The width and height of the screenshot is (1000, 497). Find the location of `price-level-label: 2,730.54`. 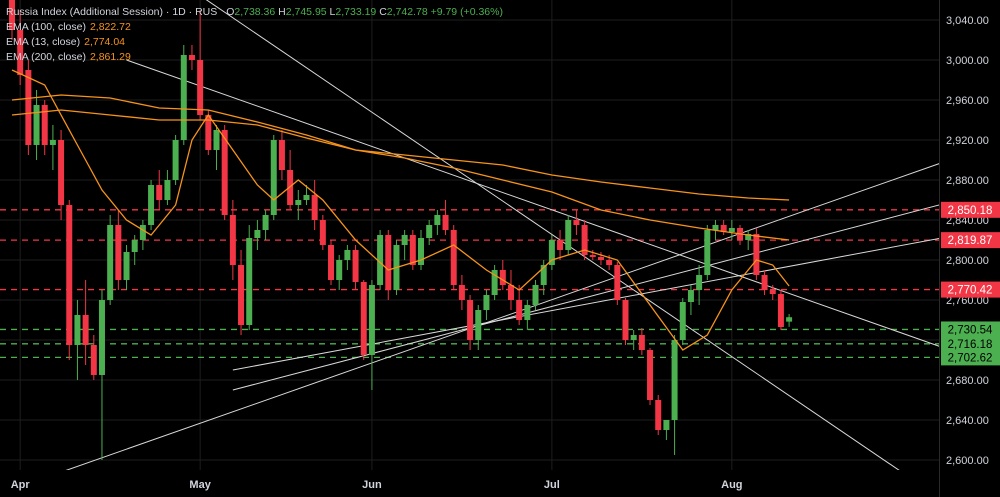

price-level-label: 2,730.54 is located at coordinates (970, 330).